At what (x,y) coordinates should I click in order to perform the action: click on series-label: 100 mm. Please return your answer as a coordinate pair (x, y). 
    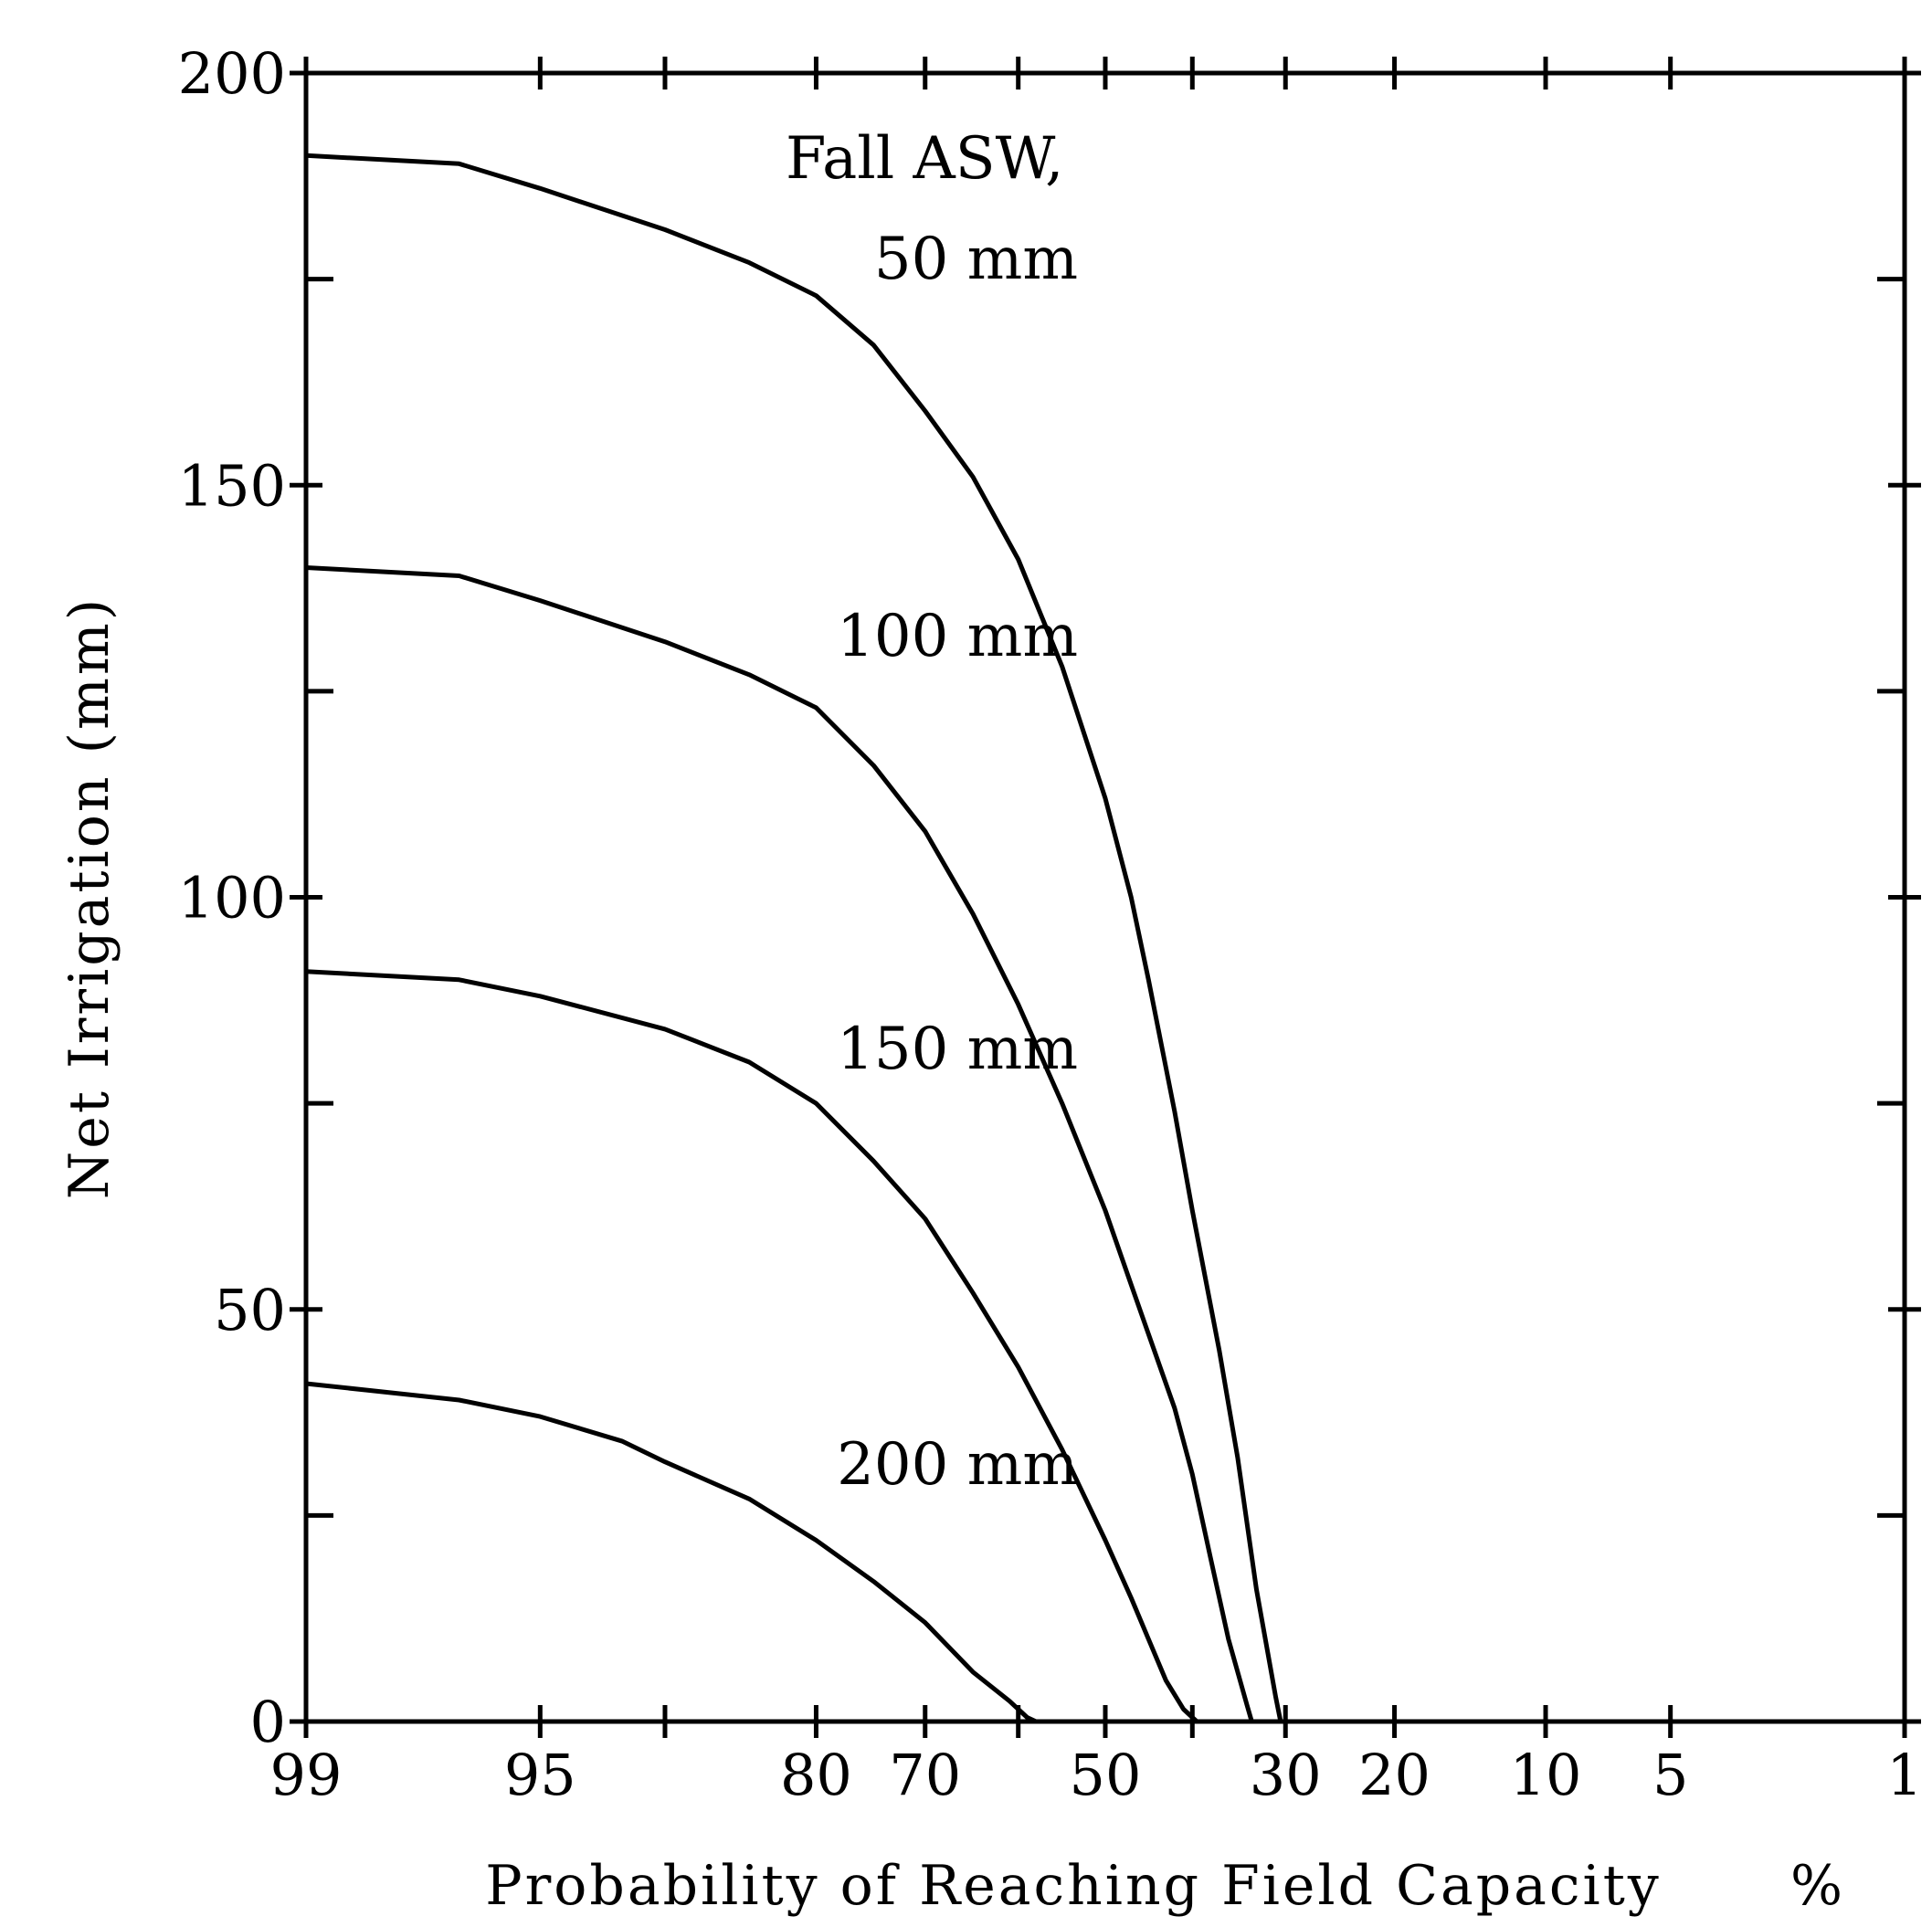
    Looking at the image, I should click on (957, 636).